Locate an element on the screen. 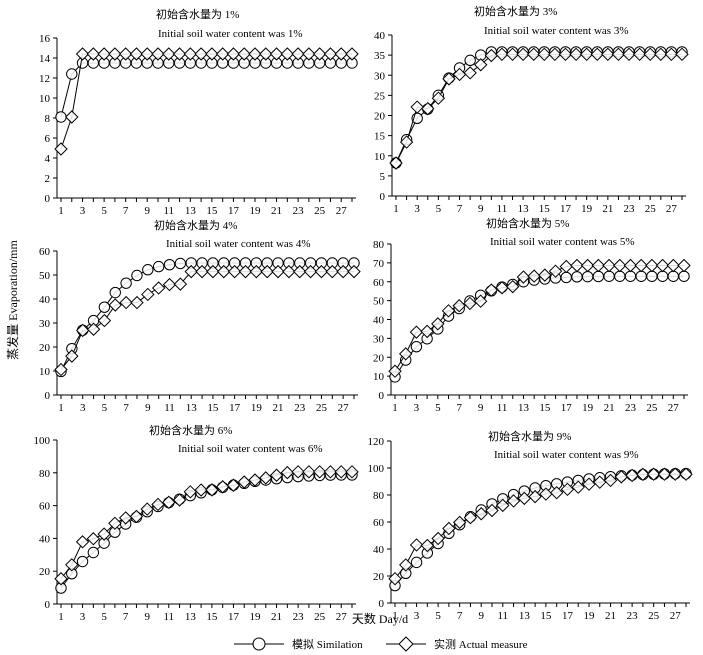 The image size is (703, 655). y-tick-label: 14 is located at coordinates (45, 59).